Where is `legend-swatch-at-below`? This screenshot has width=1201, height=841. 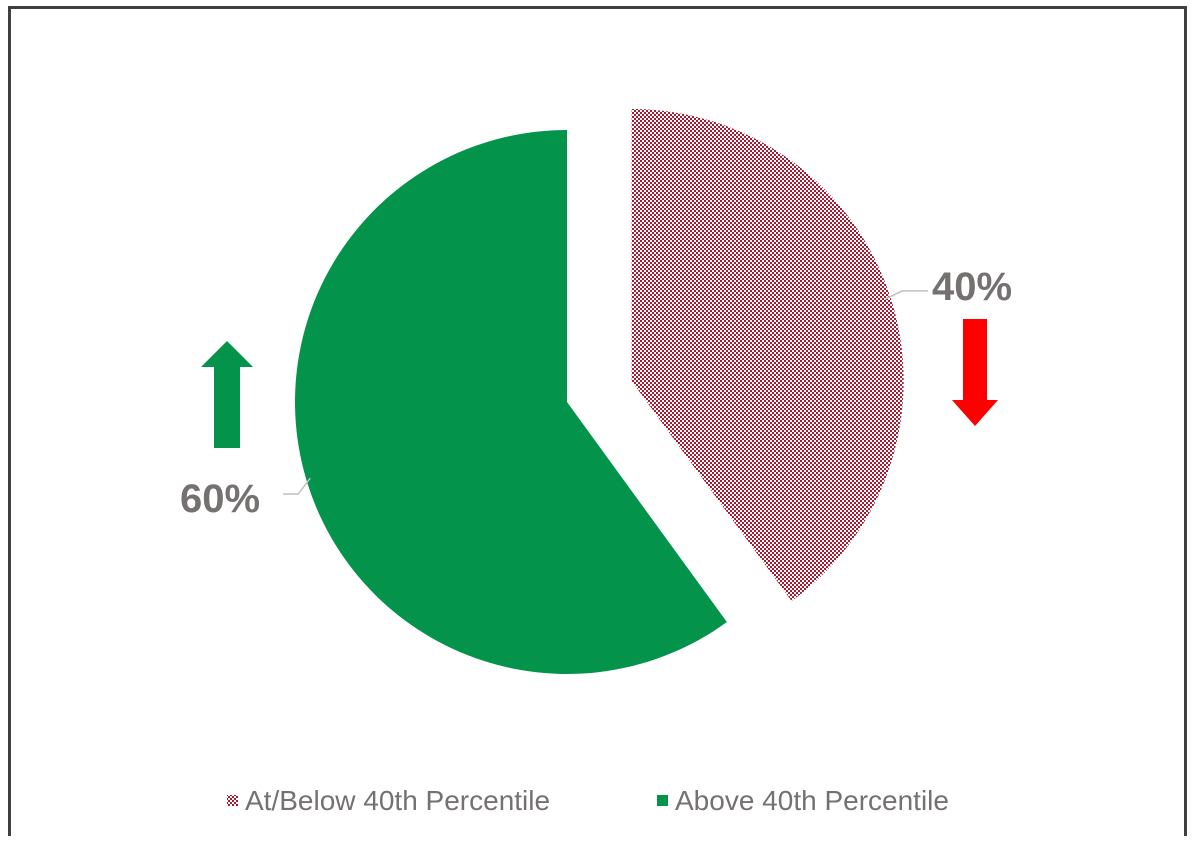
legend-swatch-at-below is located at coordinates (232, 800).